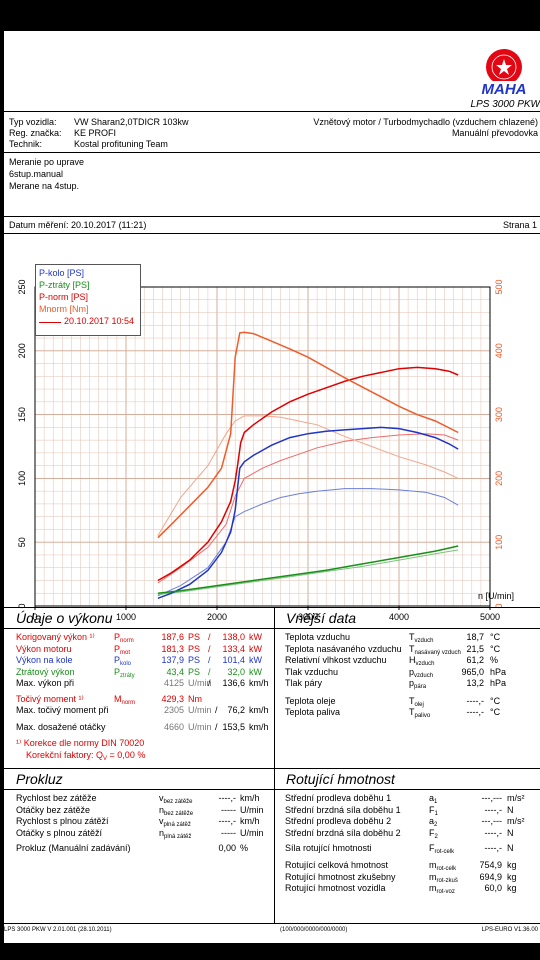 The height and width of the screenshot is (960, 540). What do you see at coordinates (420, 713) in the screenshot?
I see `symbol: Tpalivo` at bounding box center [420, 713].